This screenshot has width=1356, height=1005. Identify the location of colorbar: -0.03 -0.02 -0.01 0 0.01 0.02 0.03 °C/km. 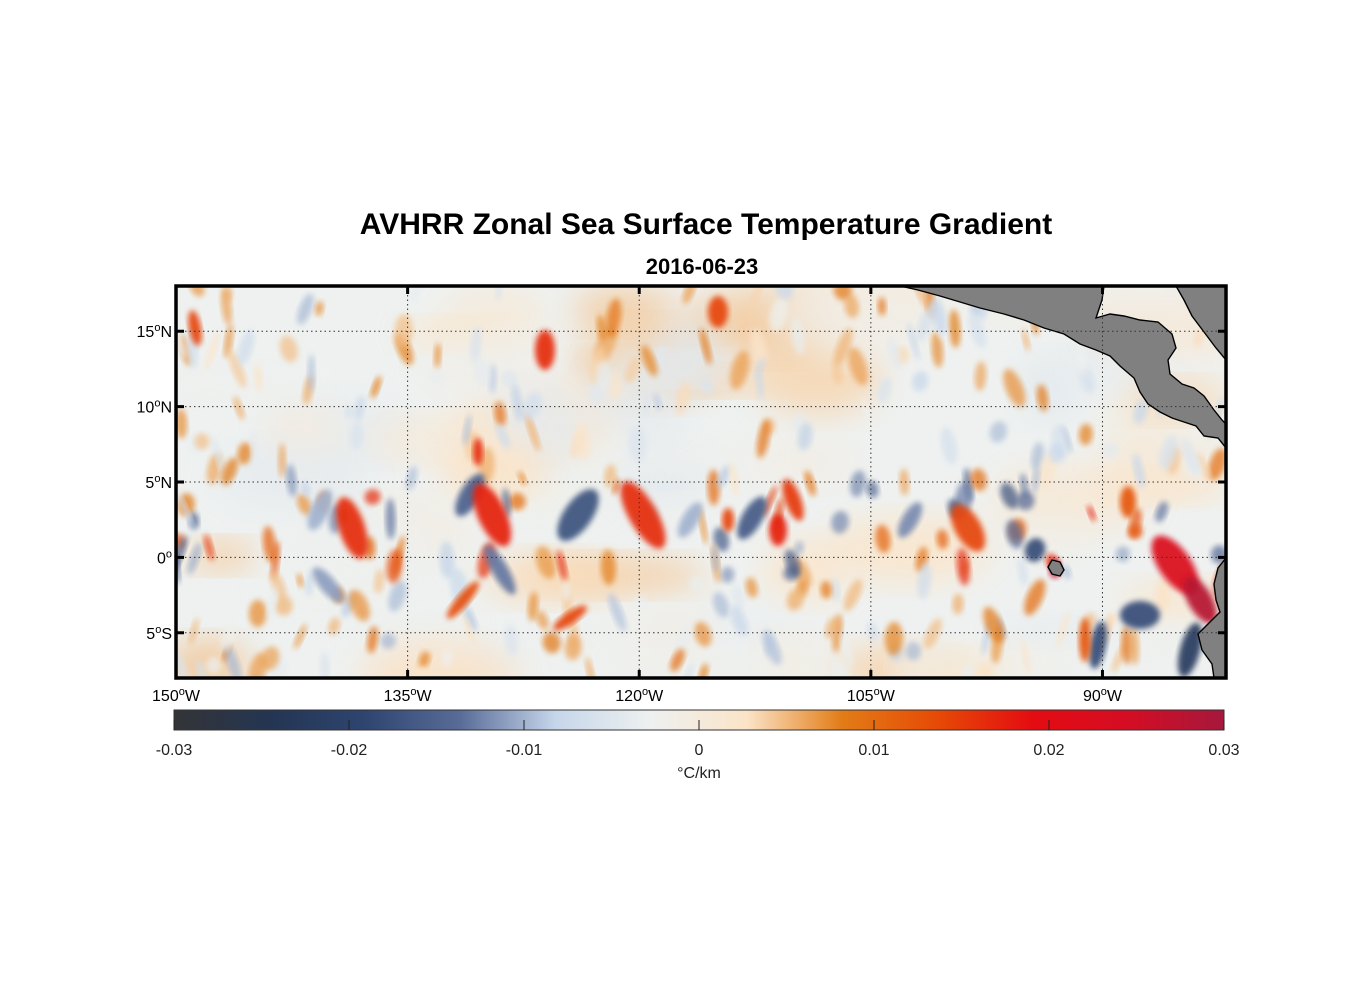
(698, 745).